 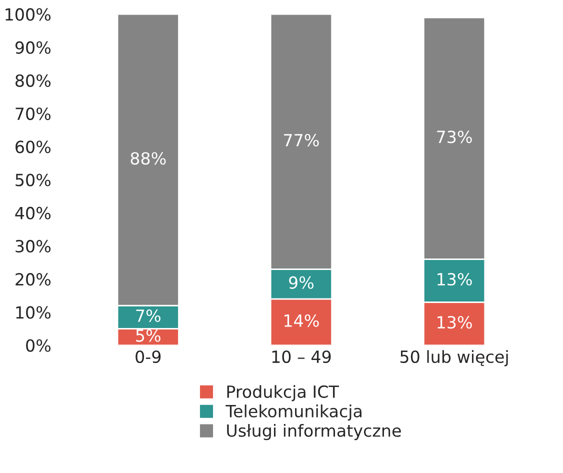 What do you see at coordinates (148, 357) in the screenshot?
I see `x-tick-label: 0-9` at bounding box center [148, 357].